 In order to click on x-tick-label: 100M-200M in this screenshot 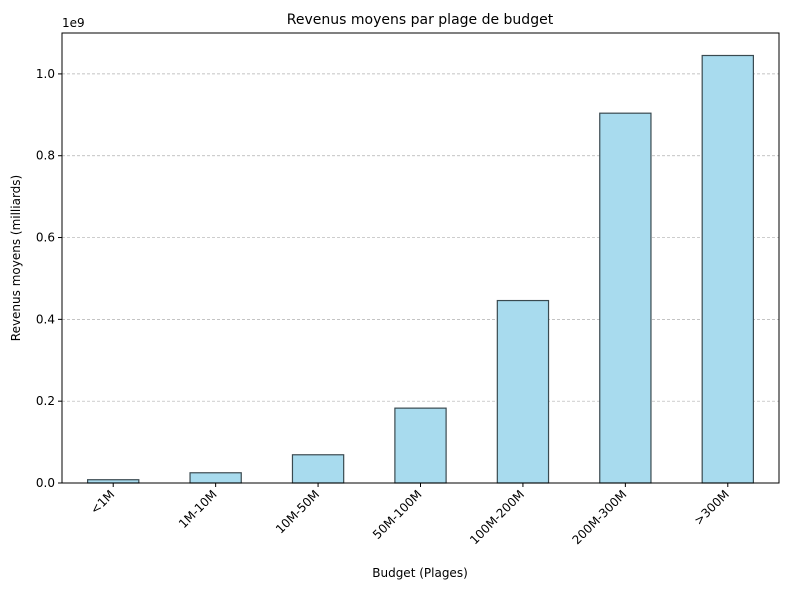, I will do `click(497, 517)`.